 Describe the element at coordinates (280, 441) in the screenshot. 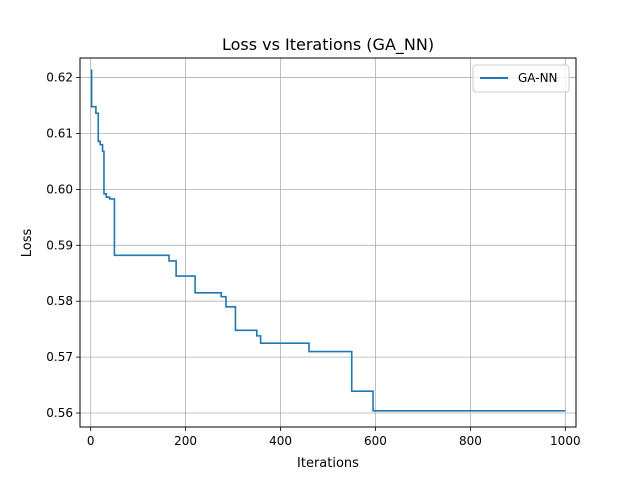

I see `x-tick-label: 400` at that location.